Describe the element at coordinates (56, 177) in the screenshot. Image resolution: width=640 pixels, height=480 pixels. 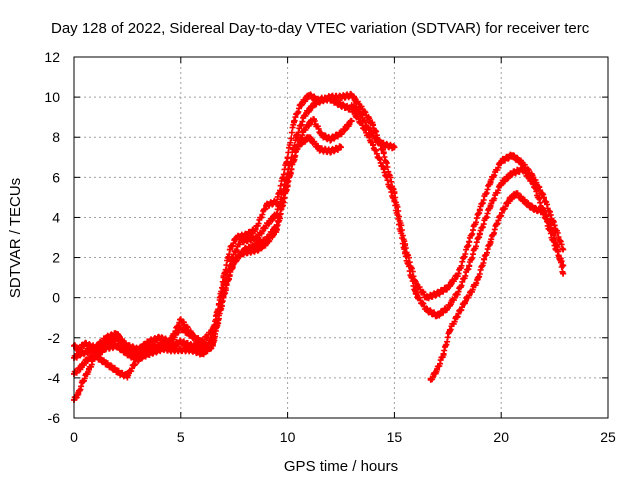
I see `y-tick-label: 6` at that location.